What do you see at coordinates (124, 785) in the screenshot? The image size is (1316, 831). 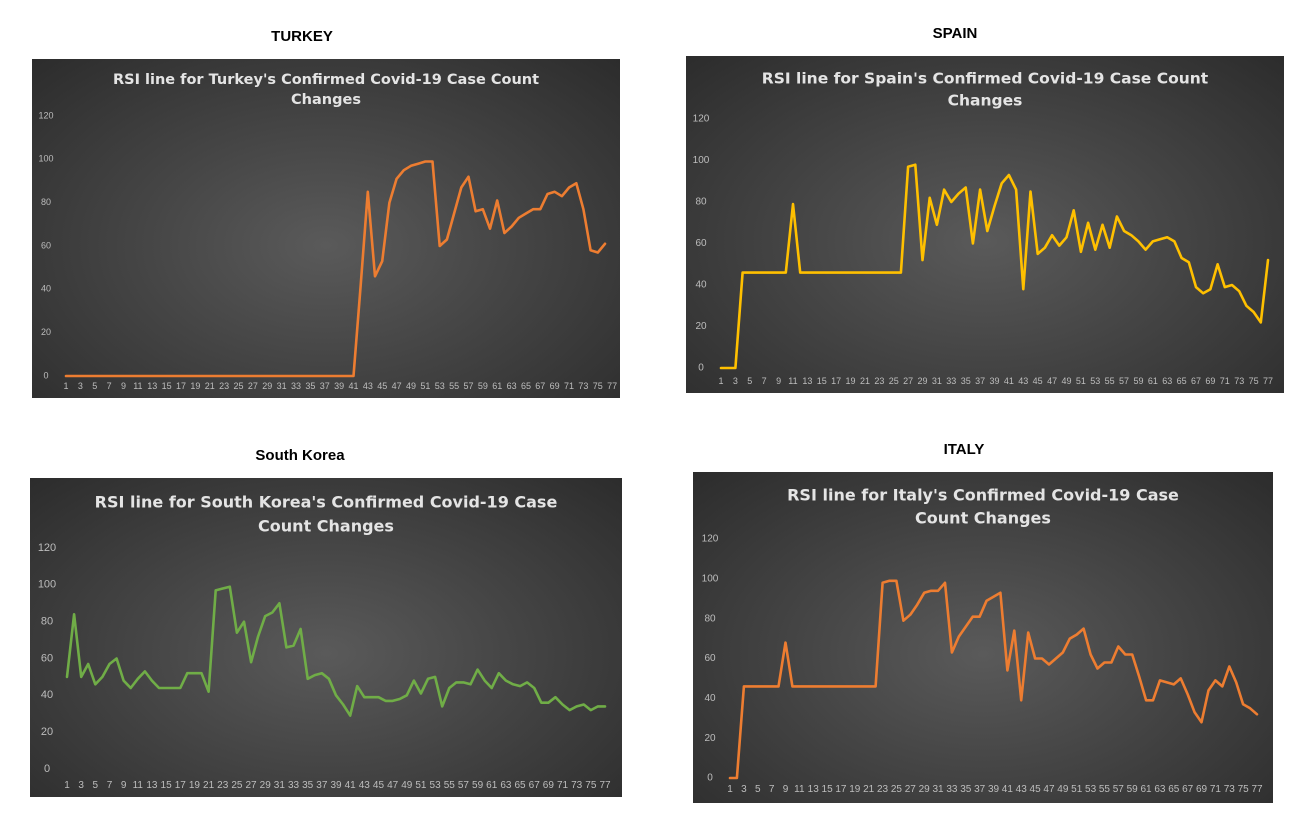 I see `x-tick-label: 9` at bounding box center [124, 785].